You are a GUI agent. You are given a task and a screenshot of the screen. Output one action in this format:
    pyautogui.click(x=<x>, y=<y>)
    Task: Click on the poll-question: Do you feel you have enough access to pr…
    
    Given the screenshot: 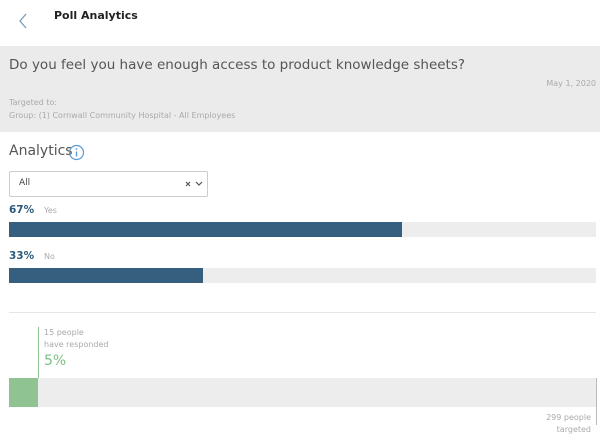 What is the action you would take?
    pyautogui.click(x=237, y=65)
    